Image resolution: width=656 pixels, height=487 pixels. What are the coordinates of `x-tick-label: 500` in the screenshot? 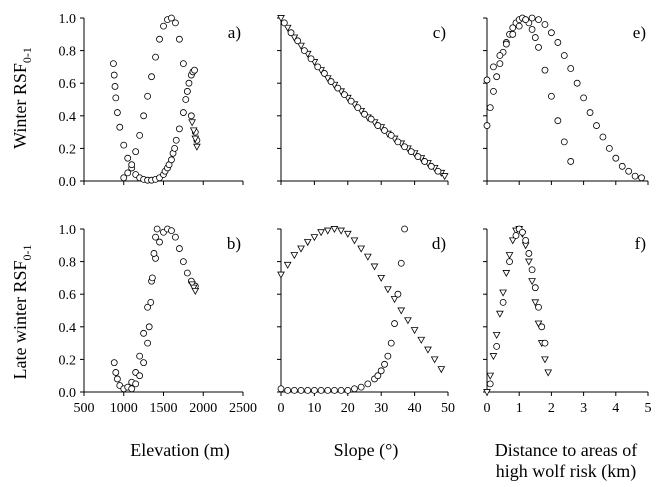 It's located at (84, 408).